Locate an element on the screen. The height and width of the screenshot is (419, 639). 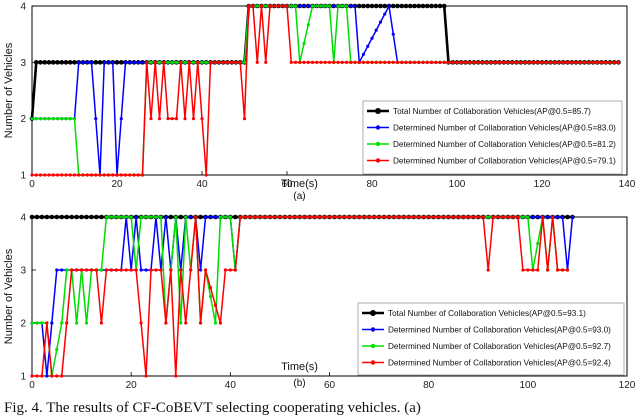
x-tick-label: 40 is located at coordinates (202, 184).